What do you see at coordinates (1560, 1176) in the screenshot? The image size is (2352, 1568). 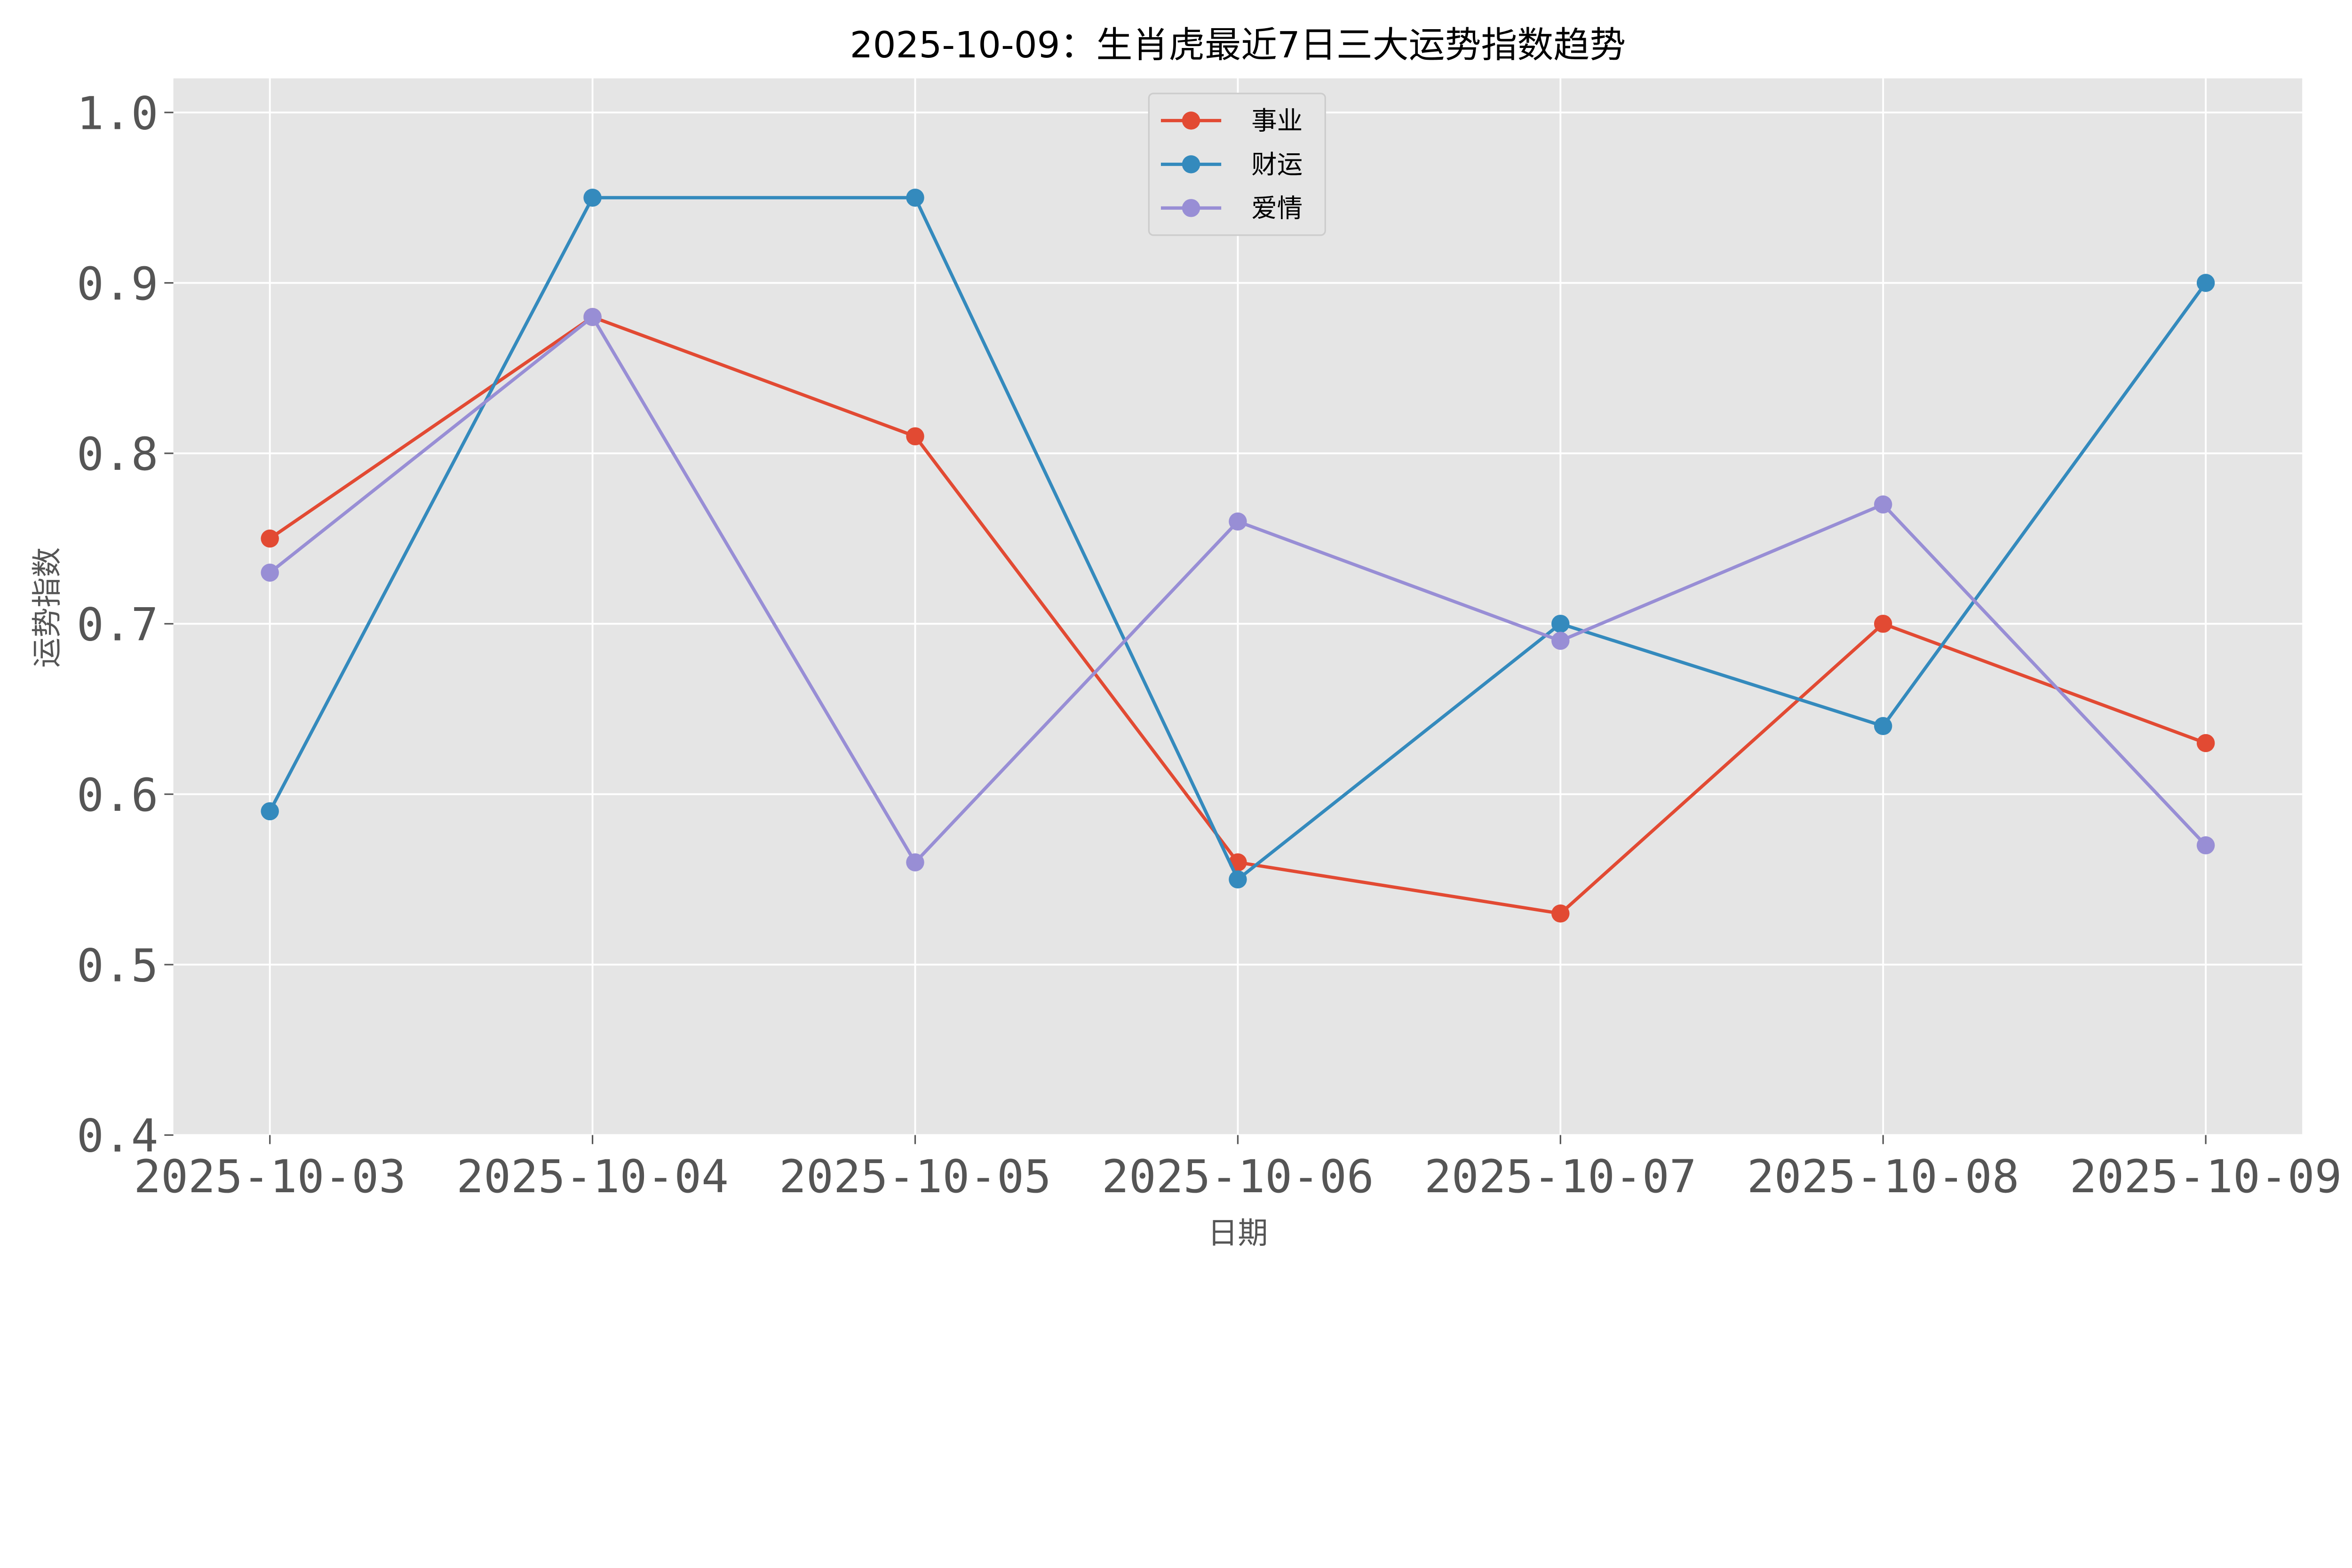 I see `x-tick-label: 2025-10-07` at bounding box center [1560, 1176].